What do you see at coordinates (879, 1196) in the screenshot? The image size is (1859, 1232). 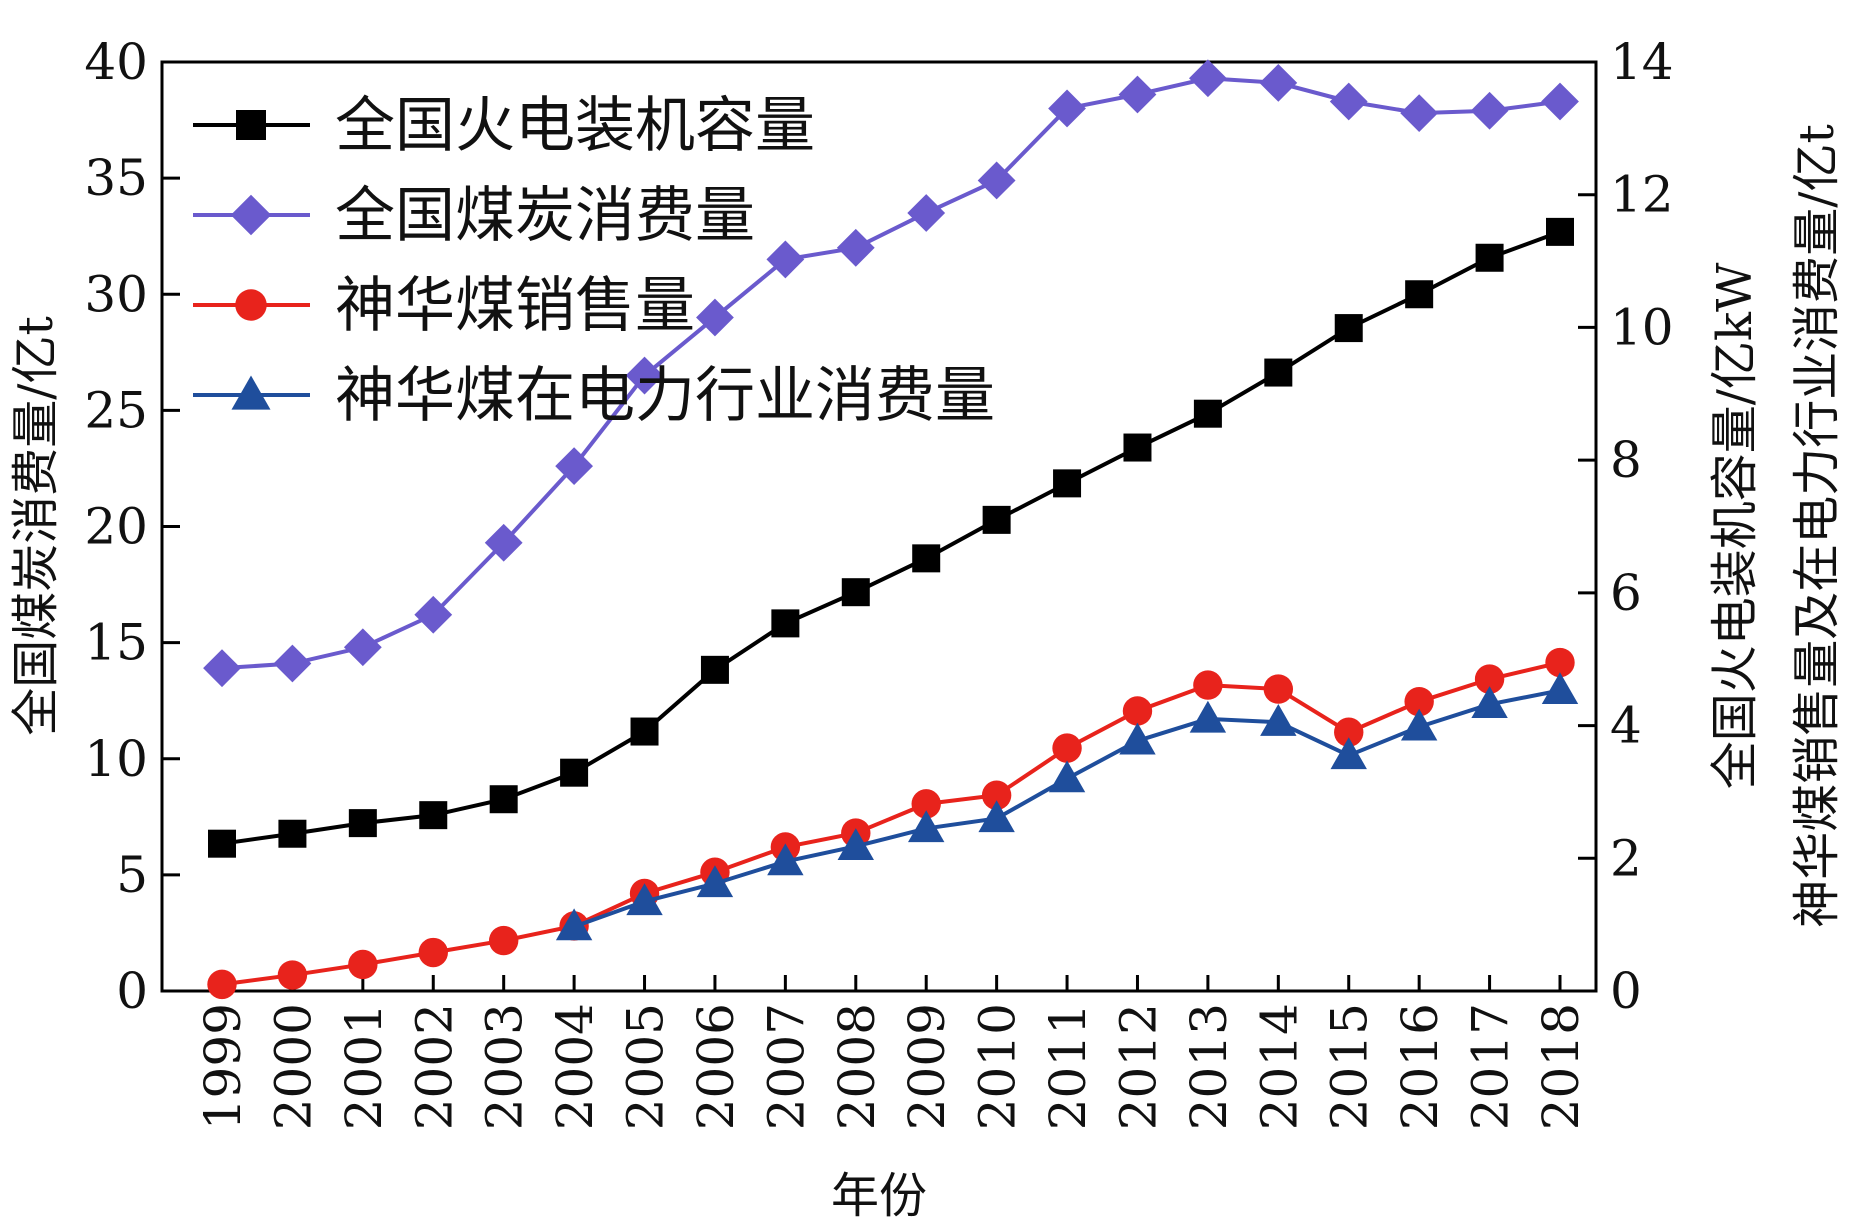 I see `x-axis-title: 年份` at bounding box center [879, 1196].